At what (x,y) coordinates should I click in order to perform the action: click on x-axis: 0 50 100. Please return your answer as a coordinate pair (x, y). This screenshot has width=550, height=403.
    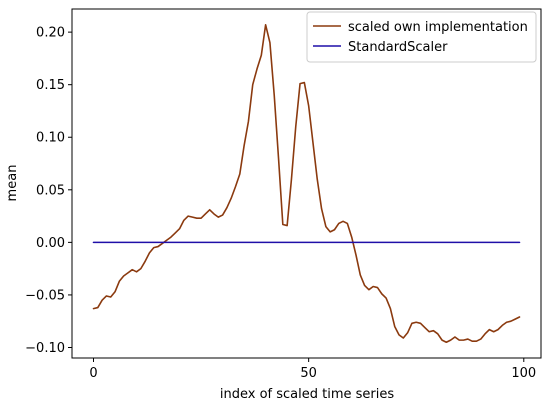
    Looking at the image, I should click on (312, 369).